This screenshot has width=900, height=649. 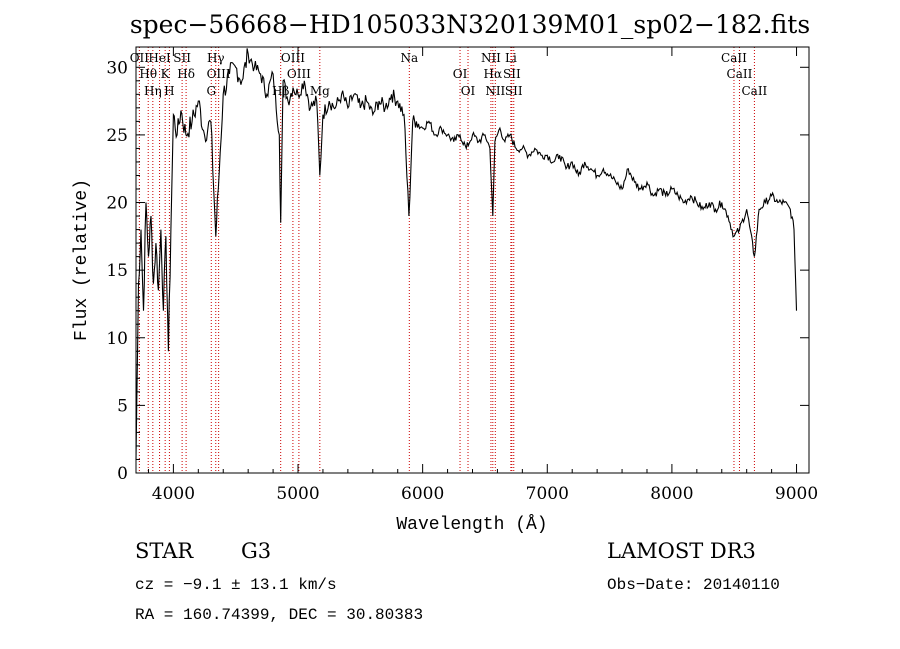 What do you see at coordinates (153, 91) in the screenshot?
I see `line-marker-label: Hη` at bounding box center [153, 91].